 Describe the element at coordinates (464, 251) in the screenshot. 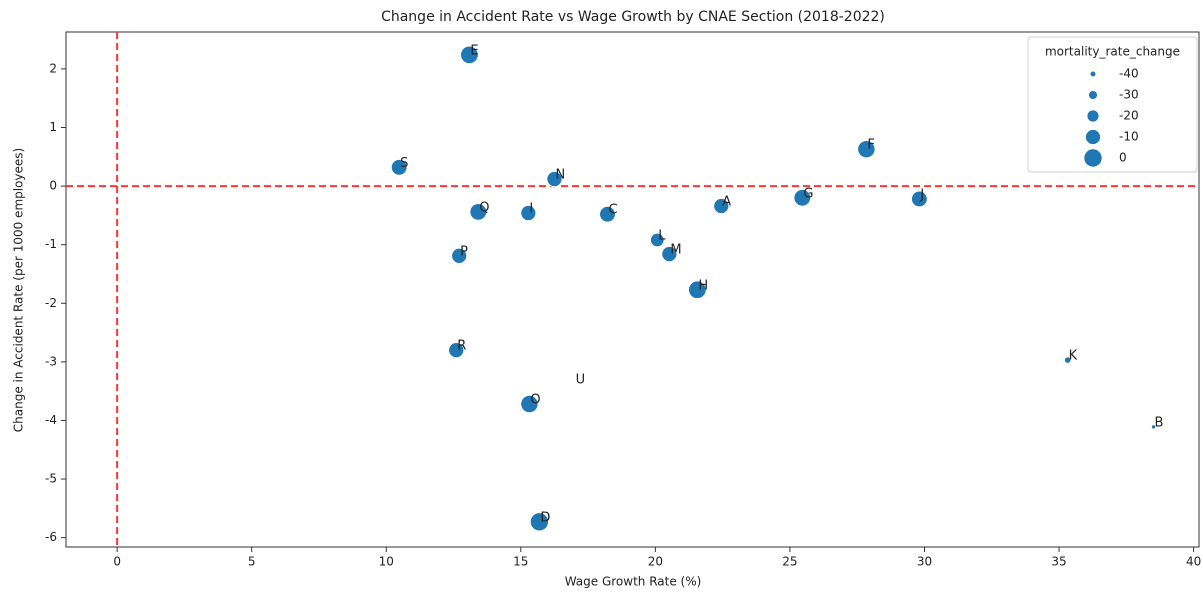

I see `point-label: P` at that location.